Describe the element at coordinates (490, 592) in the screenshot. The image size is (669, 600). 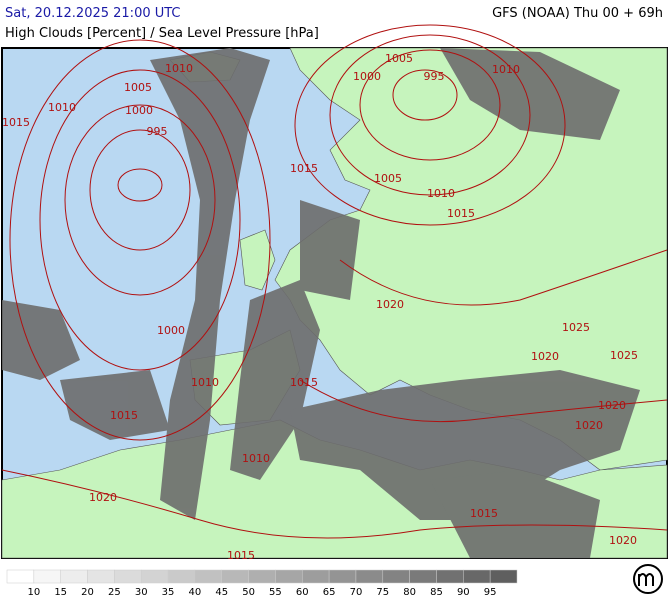
I see `legend-label: 95` at that location.